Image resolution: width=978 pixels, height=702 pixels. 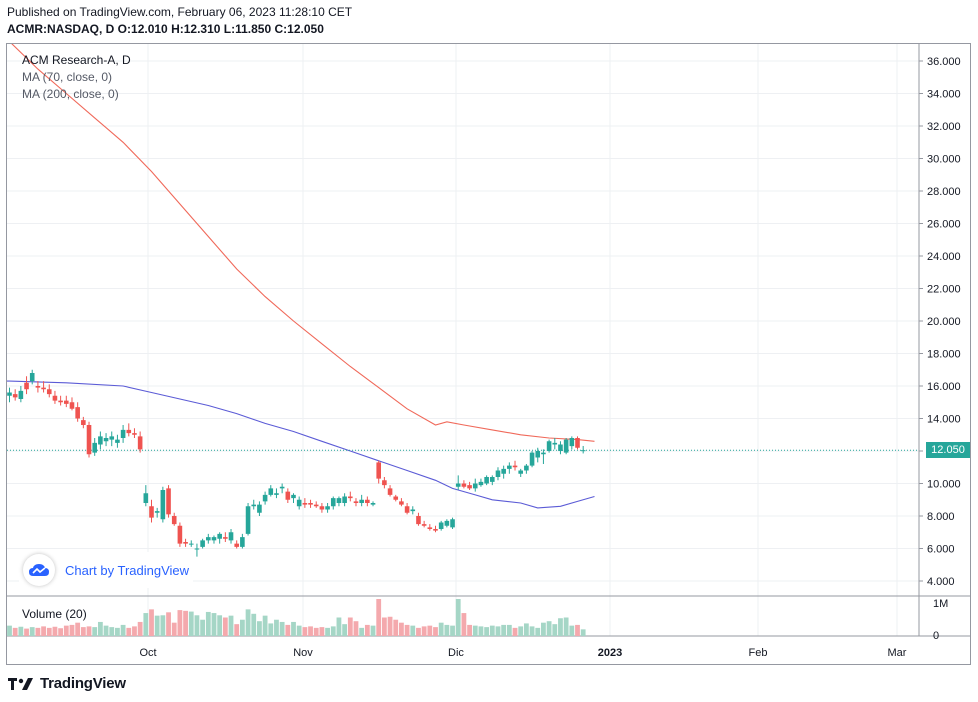 I want to click on close-label: C:, so click(x=281, y=29).